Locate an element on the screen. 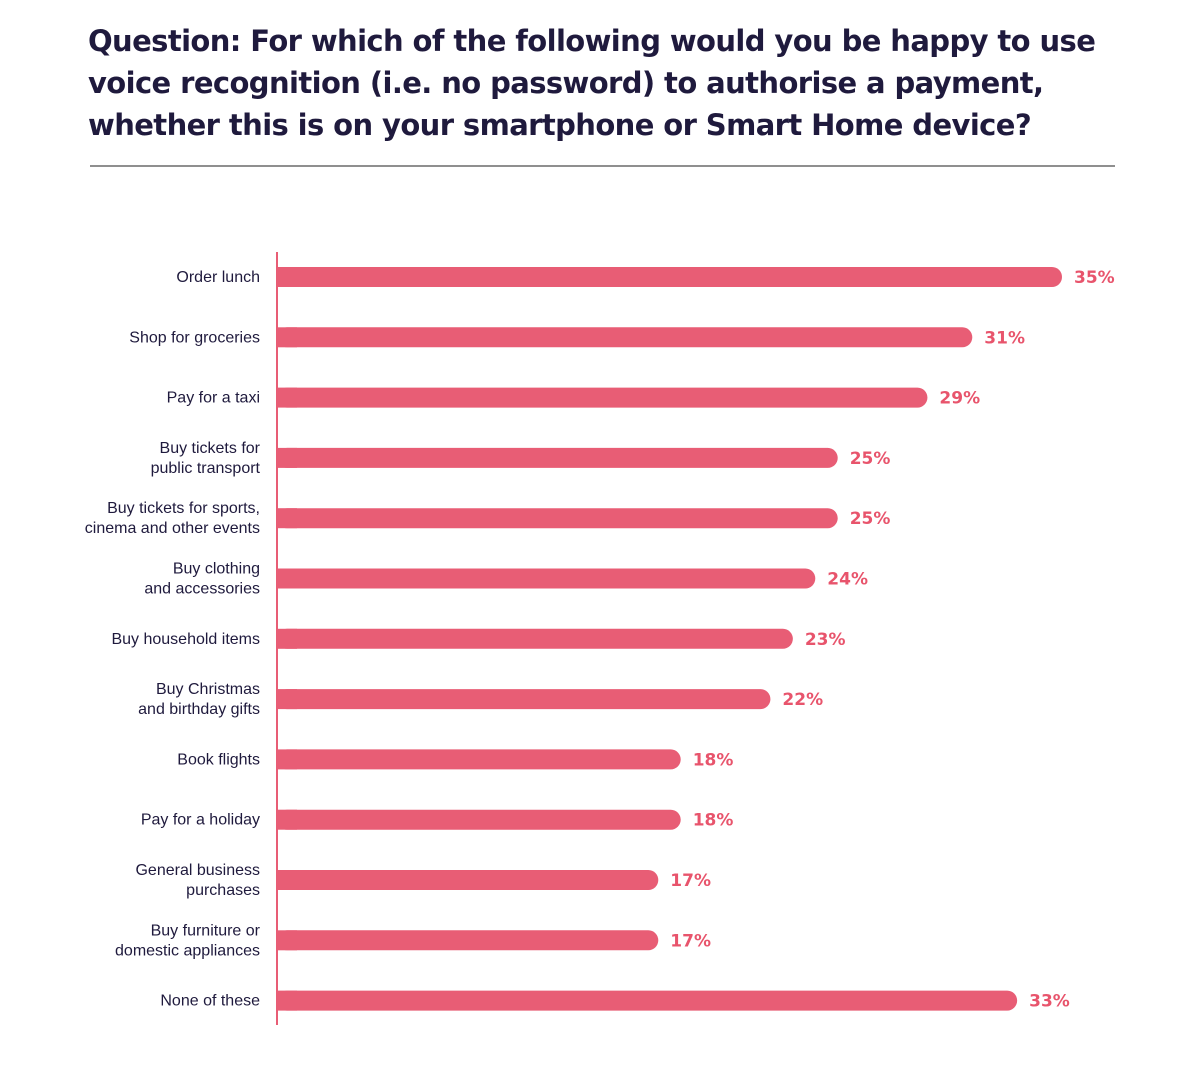 This screenshot has width=1200, height=1084. category-label-line: public transport is located at coordinates (206, 468).